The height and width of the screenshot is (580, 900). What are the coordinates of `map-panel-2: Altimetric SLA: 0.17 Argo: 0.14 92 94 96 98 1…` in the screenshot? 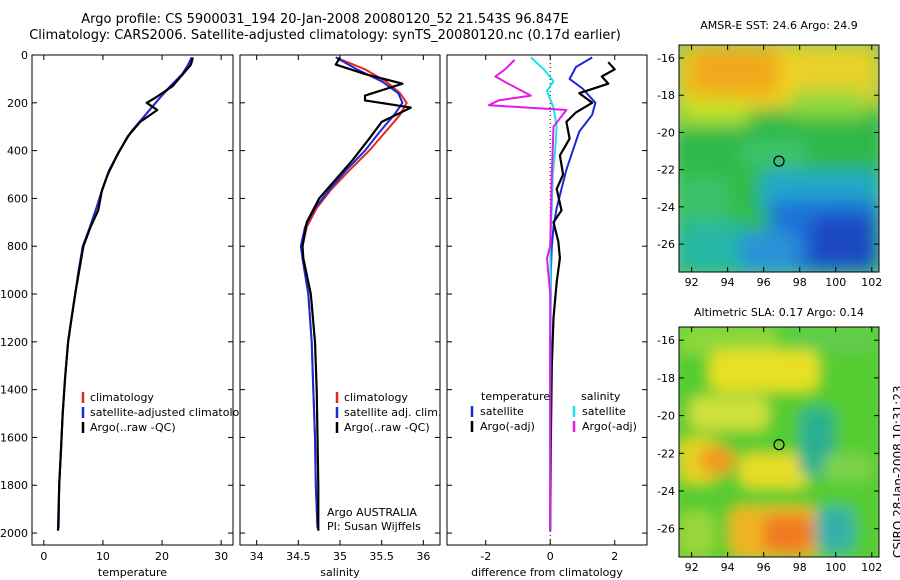 It's located at (769, 440).